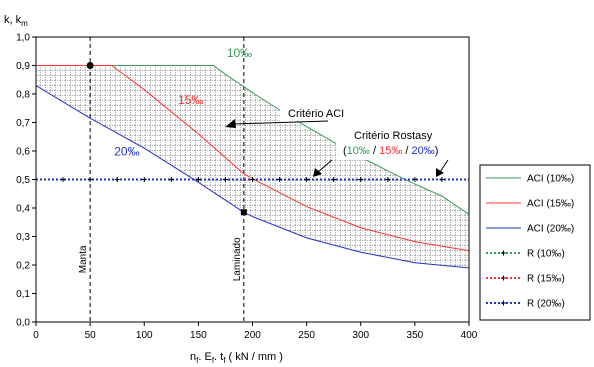 The height and width of the screenshot is (367, 594). Describe the element at coordinates (237, 259) in the screenshot. I see `reference-line-label-1: Laminado` at that location.